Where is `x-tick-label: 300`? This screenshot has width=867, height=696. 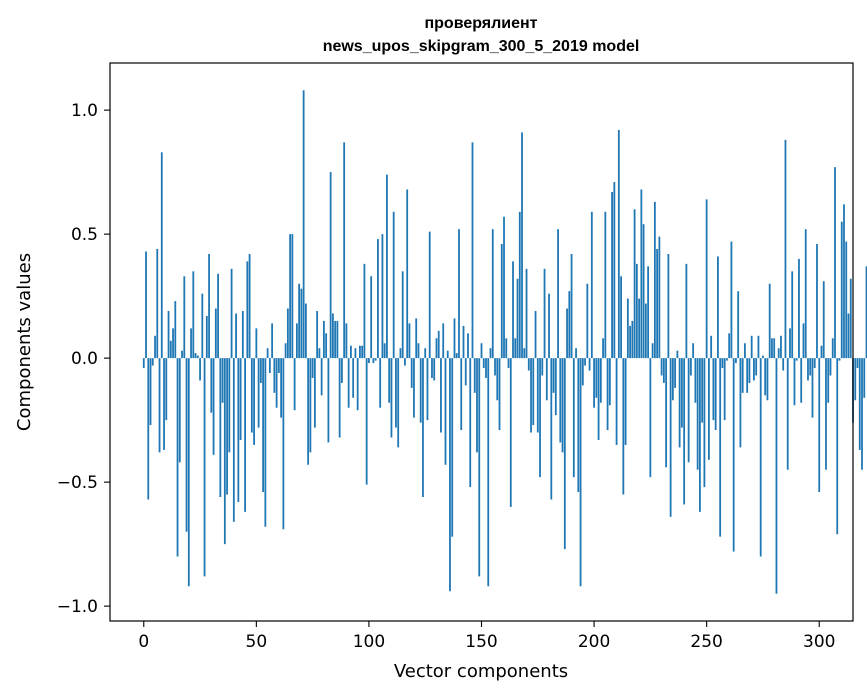
x-tick-label: 300 is located at coordinates (819, 642).